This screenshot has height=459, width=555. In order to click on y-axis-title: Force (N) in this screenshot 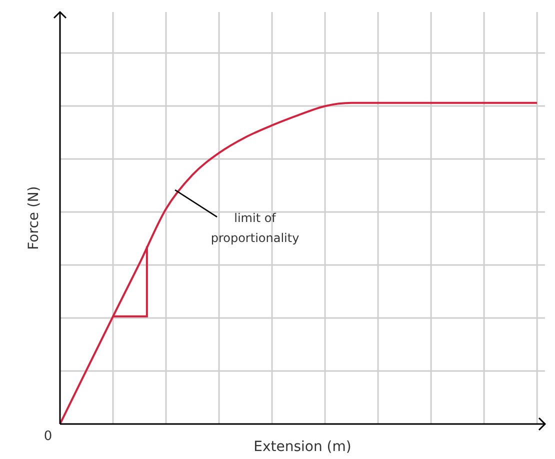, I will do `click(34, 218)`.